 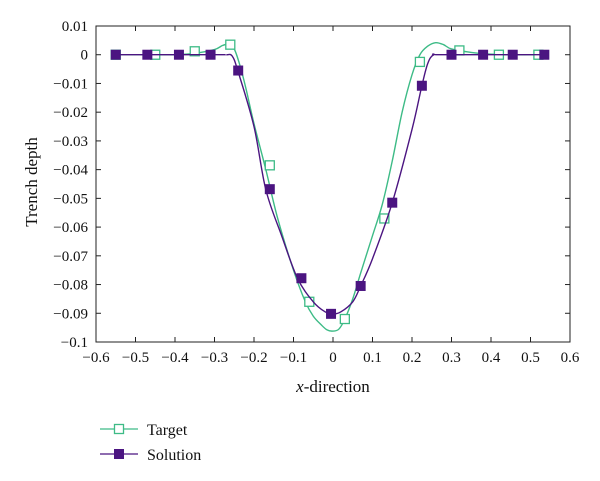 I want to click on x-tick-label: −0.3, so click(x=214, y=358).